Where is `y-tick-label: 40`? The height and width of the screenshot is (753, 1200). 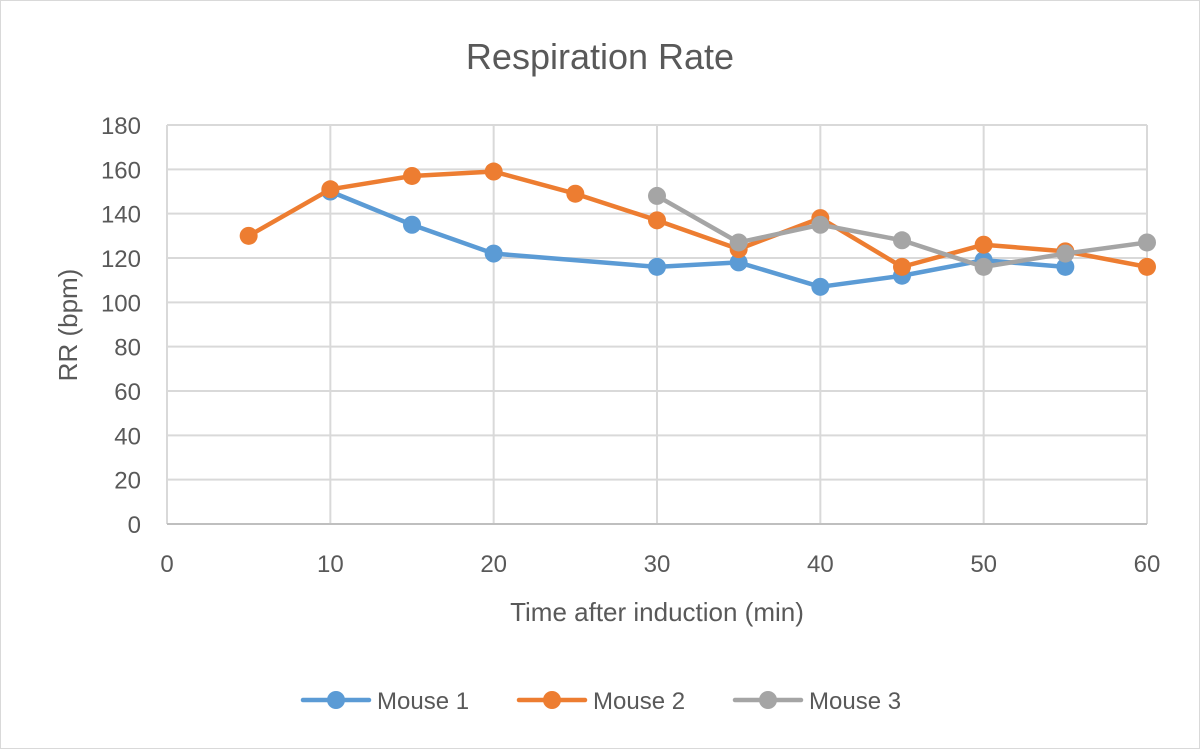
y-tick-label: 40 is located at coordinates (127, 436).